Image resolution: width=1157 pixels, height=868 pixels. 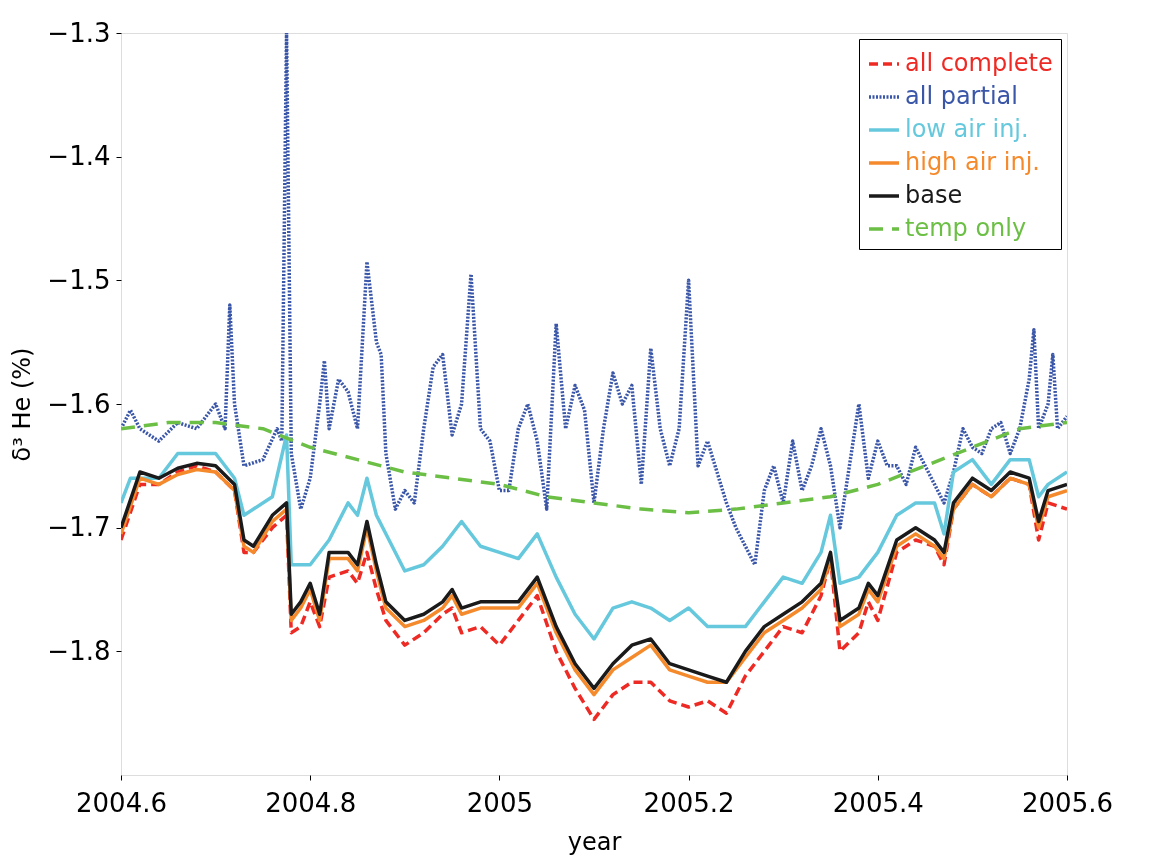 What do you see at coordinates (594, 467) in the screenshot?
I see `line-series` at bounding box center [594, 467].